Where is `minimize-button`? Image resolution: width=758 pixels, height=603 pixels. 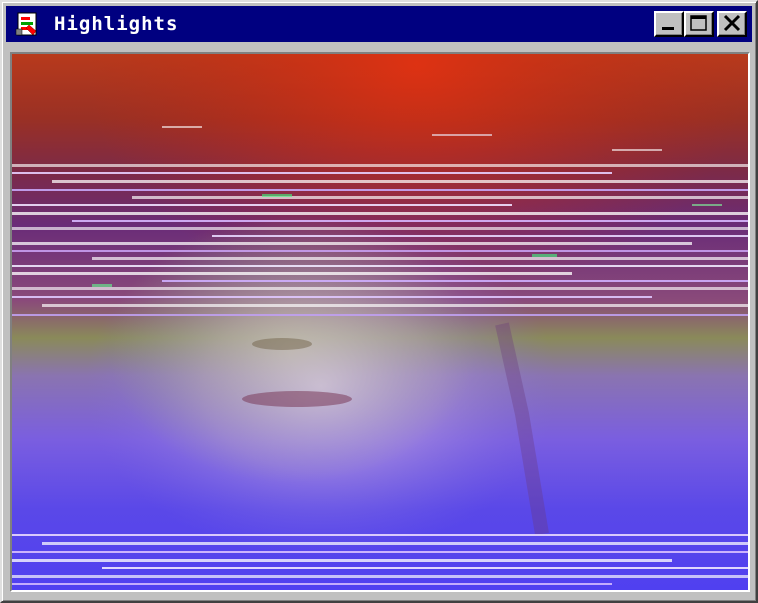
minimize-button is located at coordinates (669, 24).